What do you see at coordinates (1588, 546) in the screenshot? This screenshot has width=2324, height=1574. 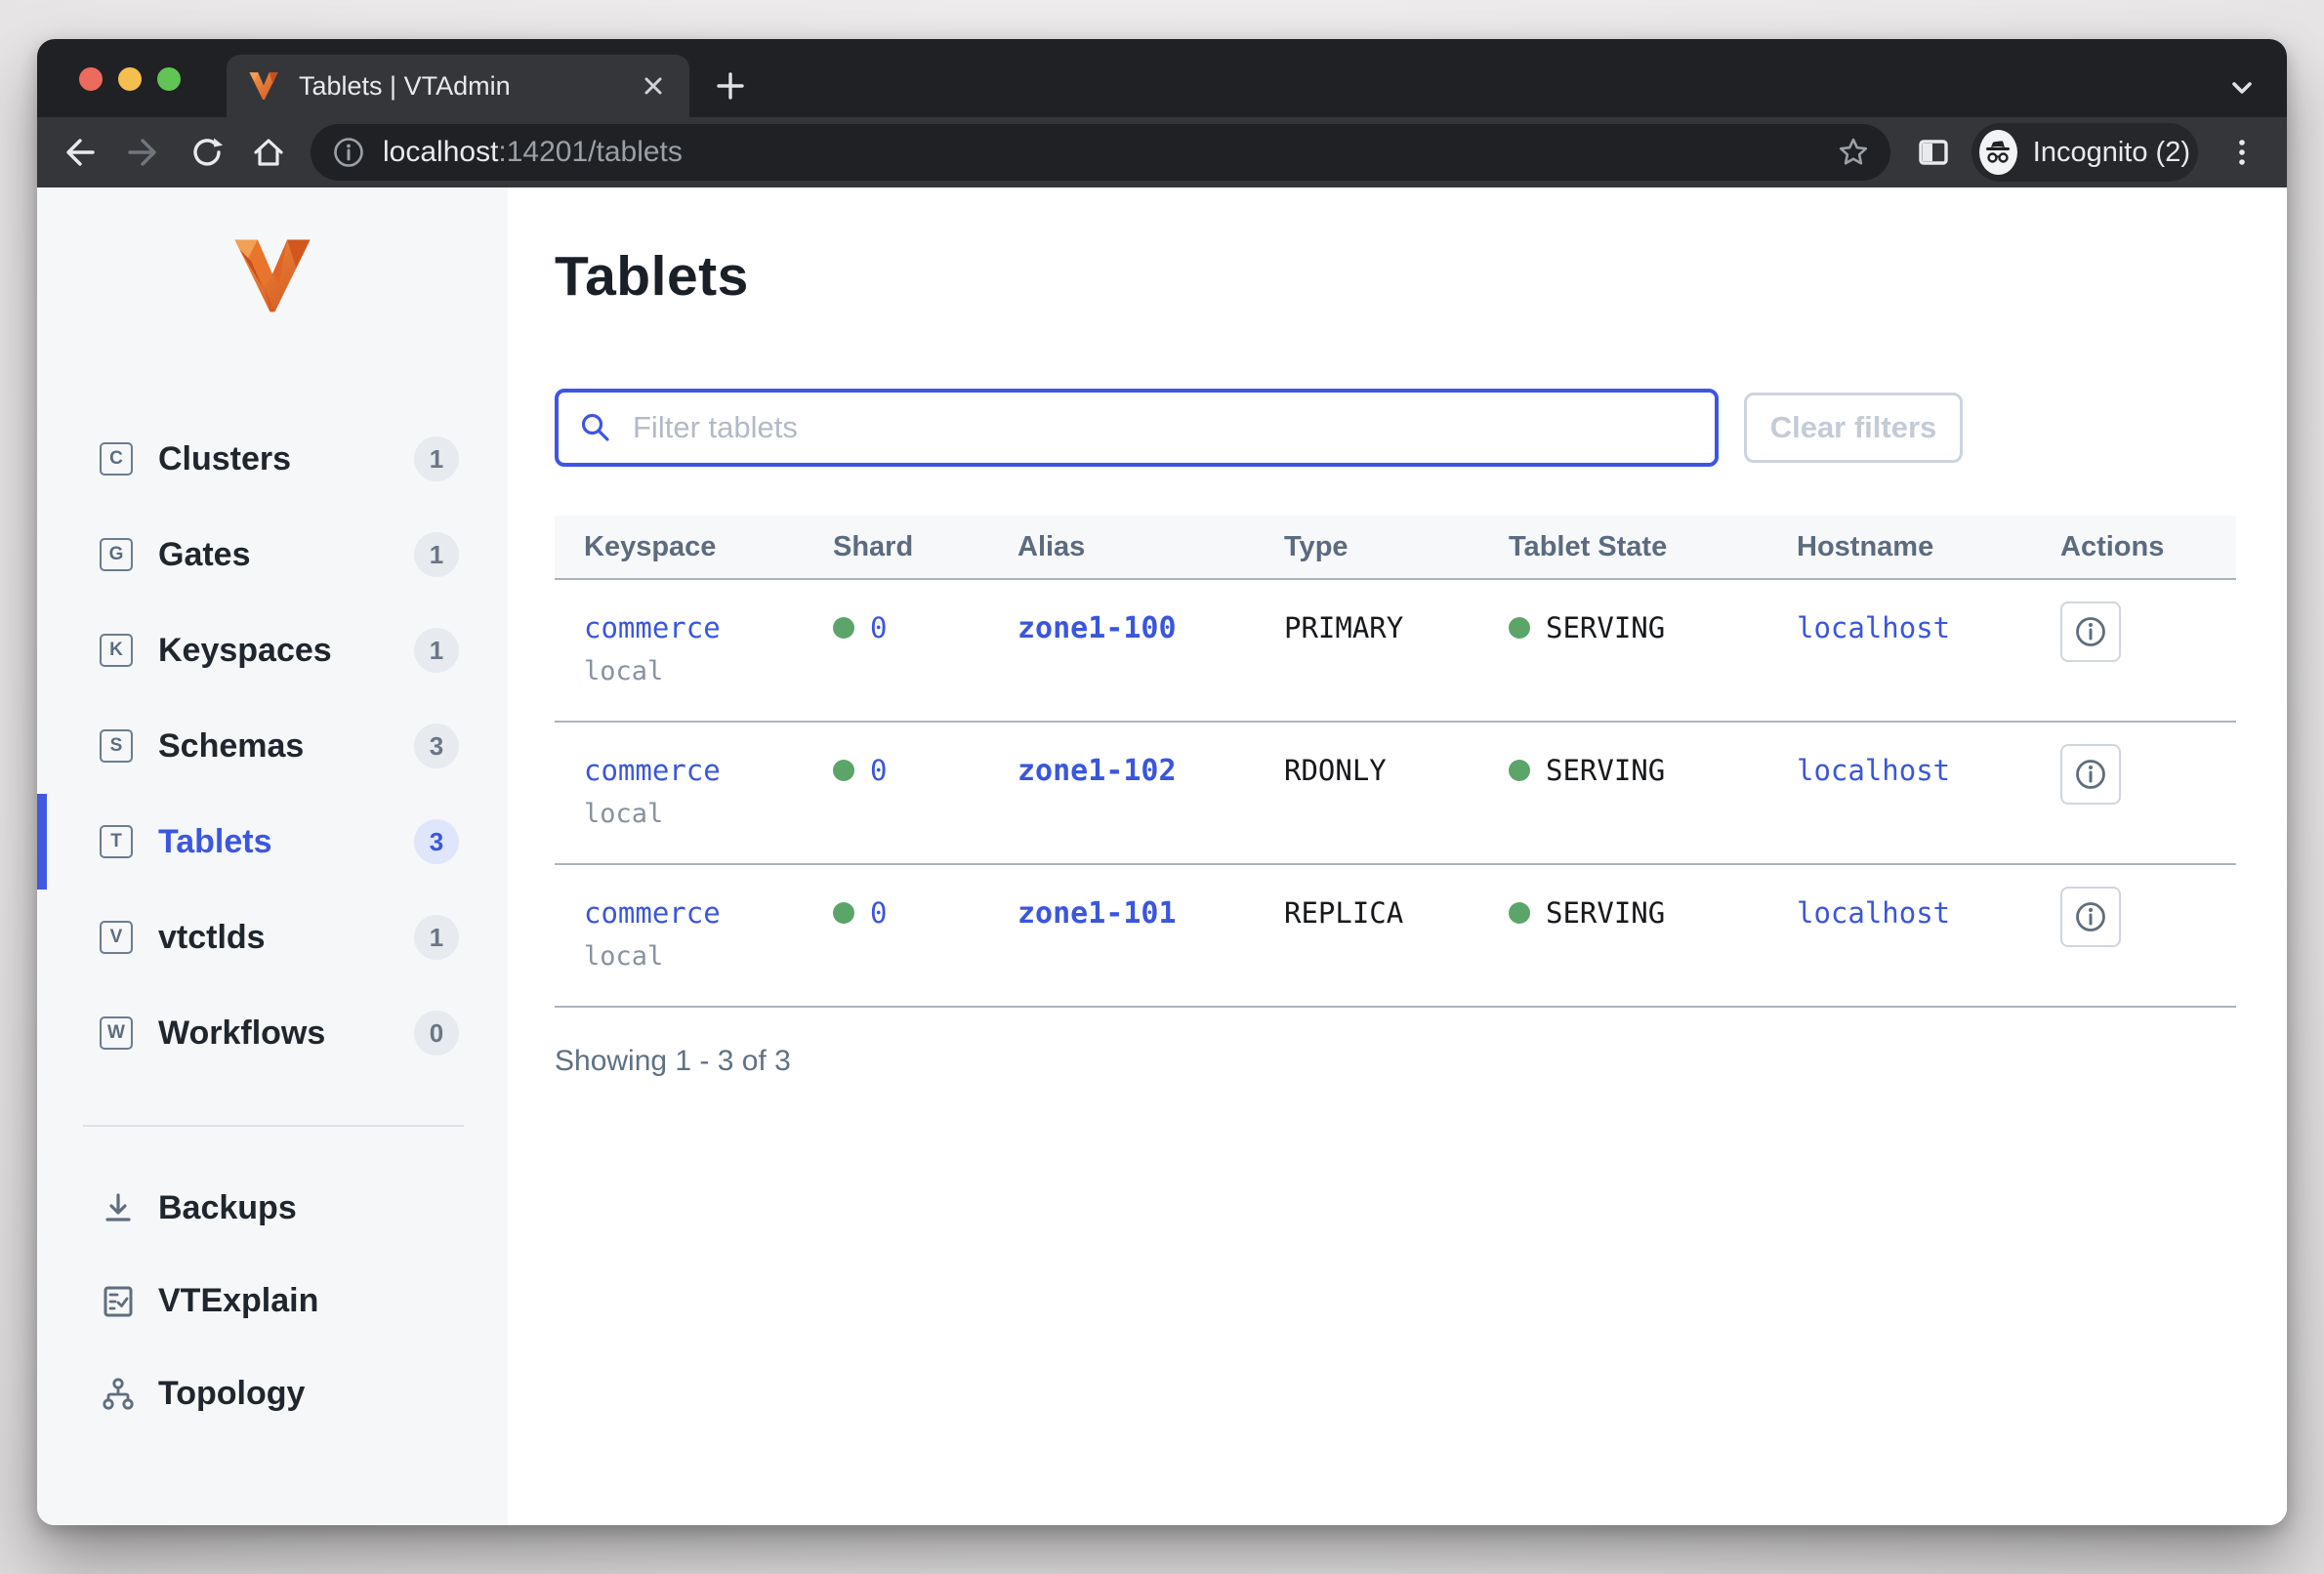 I see `column-header: Tablet State` at bounding box center [1588, 546].